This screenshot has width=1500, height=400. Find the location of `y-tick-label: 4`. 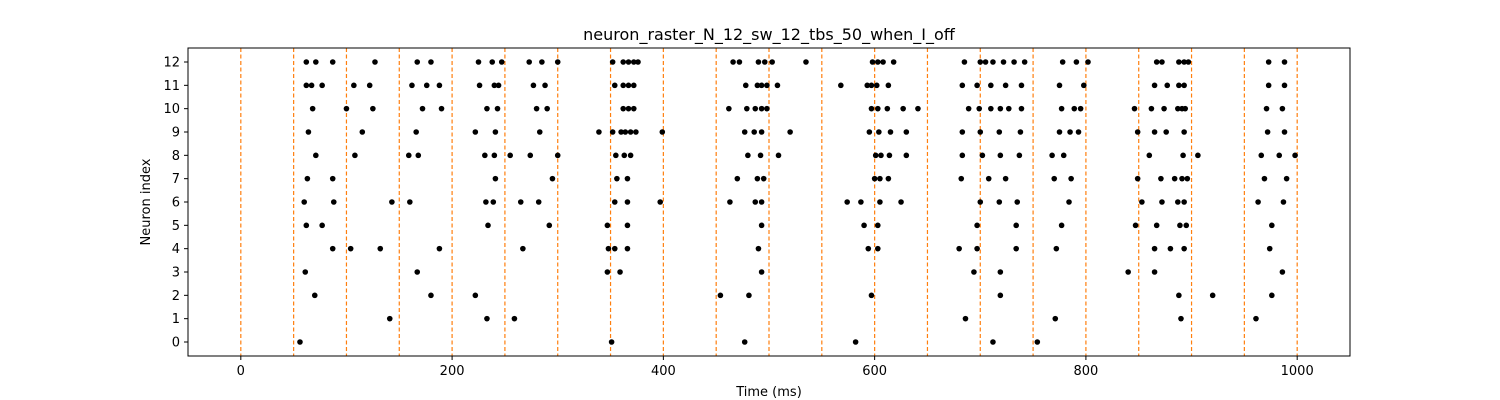

y-tick-label: 4 is located at coordinates (176, 249).